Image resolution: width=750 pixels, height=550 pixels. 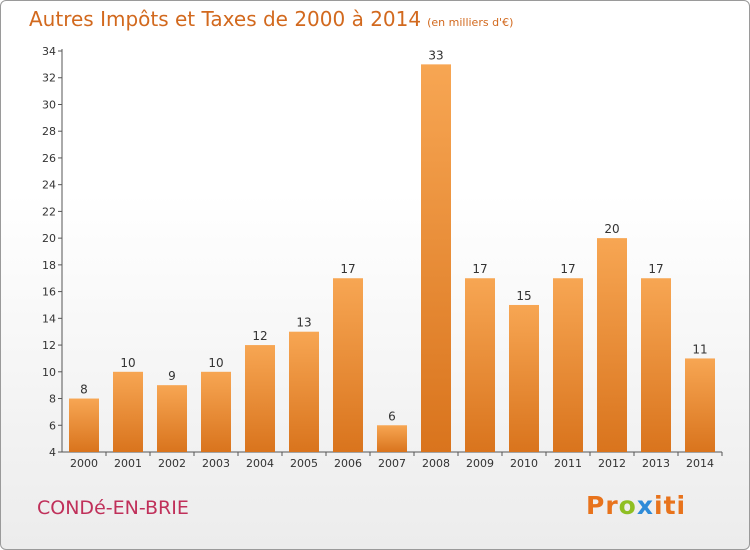 What do you see at coordinates (260, 463) in the screenshot?
I see `x-tick-label-2004: 2004` at bounding box center [260, 463].